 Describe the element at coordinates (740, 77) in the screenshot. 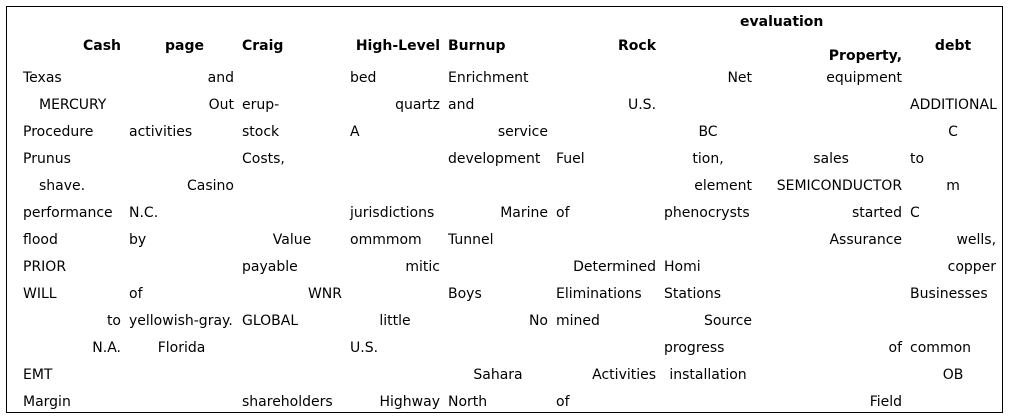

I see `cell: Net` at that location.